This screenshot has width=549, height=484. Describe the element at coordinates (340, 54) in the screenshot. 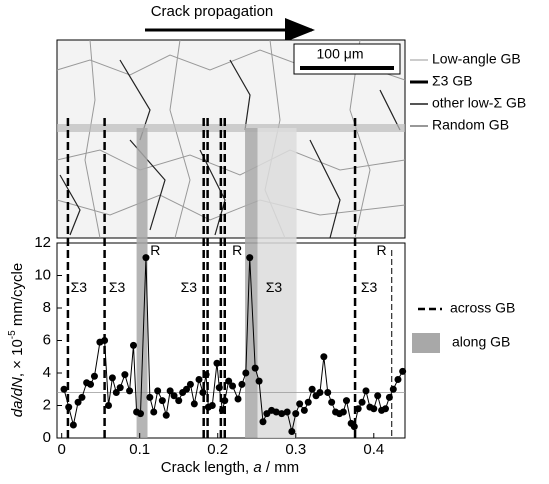

I see `scale-bar-label: 100 μm` at that location.